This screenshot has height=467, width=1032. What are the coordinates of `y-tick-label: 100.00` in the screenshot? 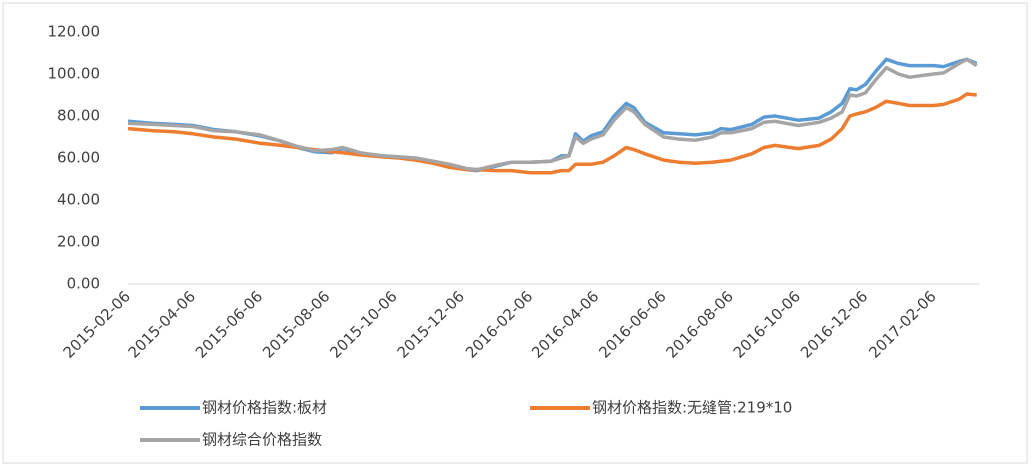 It's located at (74, 74).